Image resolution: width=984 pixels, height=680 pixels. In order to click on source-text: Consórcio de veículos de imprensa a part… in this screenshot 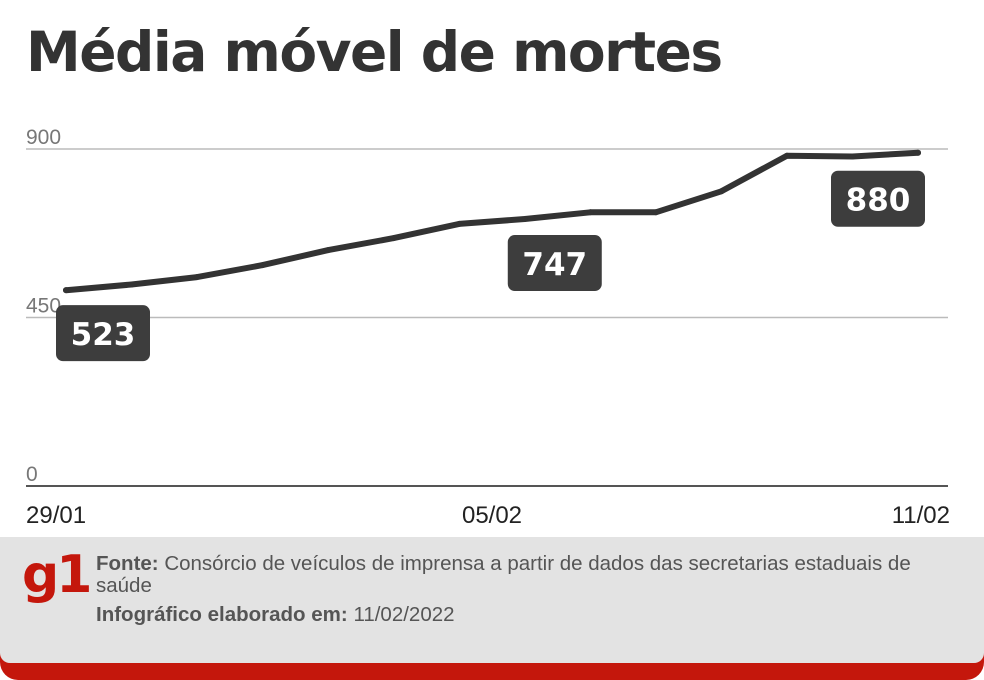, I will do `click(503, 574)`.